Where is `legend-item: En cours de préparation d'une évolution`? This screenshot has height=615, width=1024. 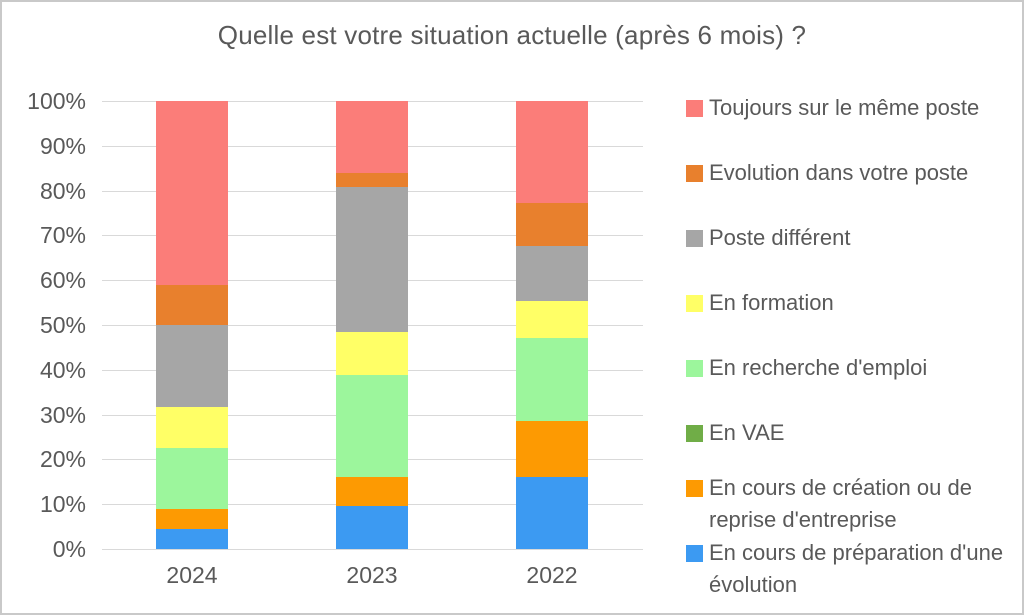 legend-item: En cours de préparation d'une évolution is located at coordinates (854, 569).